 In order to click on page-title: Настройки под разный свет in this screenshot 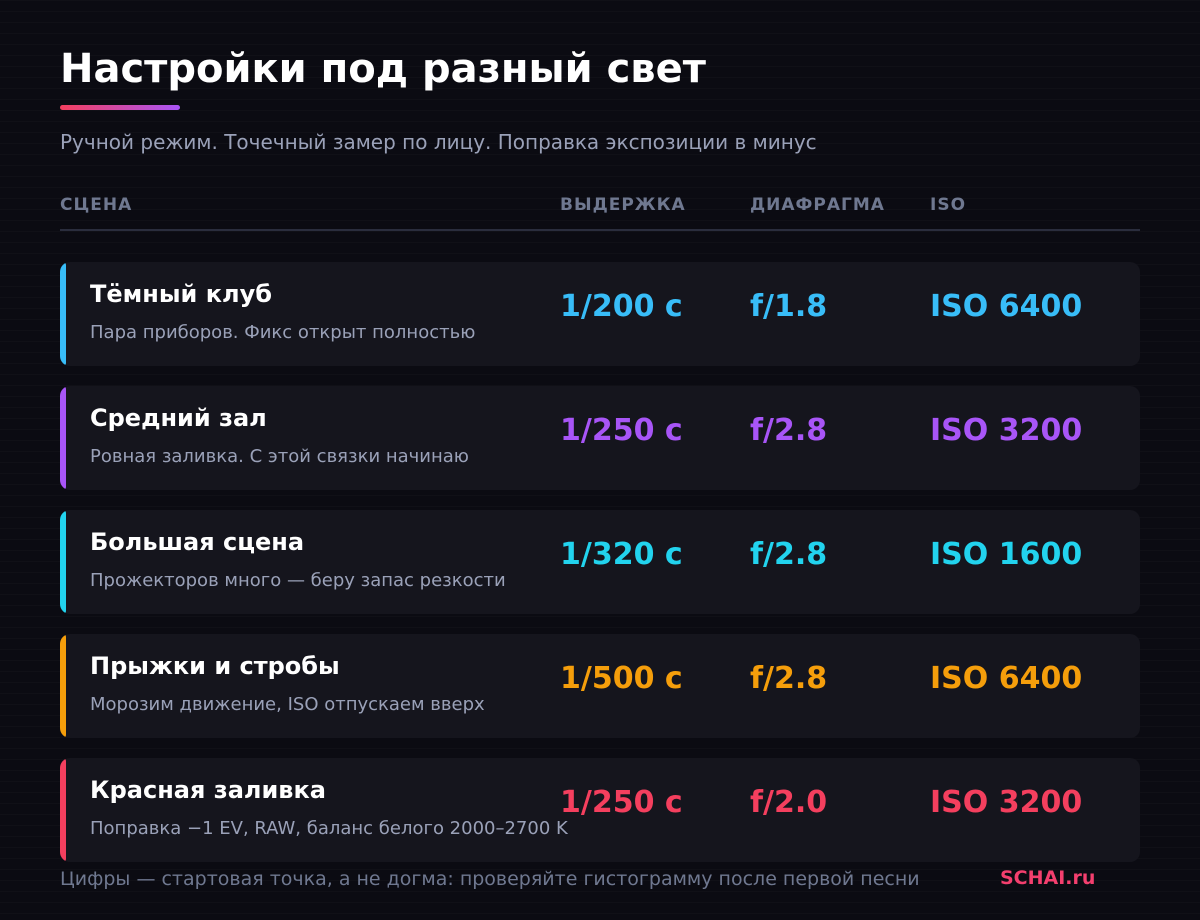, I will do `click(383, 69)`.